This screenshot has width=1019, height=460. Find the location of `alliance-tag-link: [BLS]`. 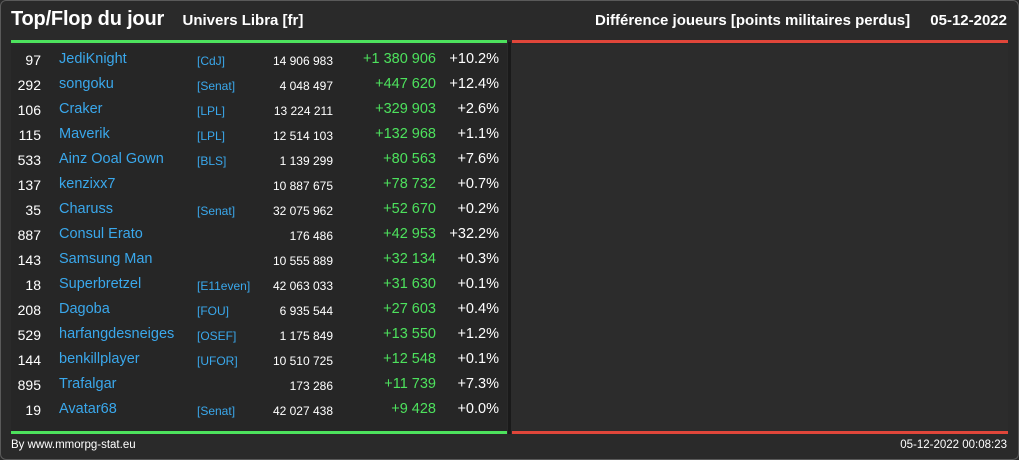

alliance-tag-link: [BLS] is located at coordinates (212, 161).